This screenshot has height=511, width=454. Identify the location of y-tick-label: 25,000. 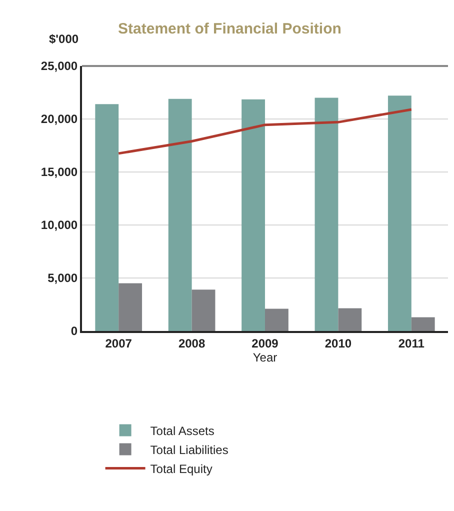
(59, 66).